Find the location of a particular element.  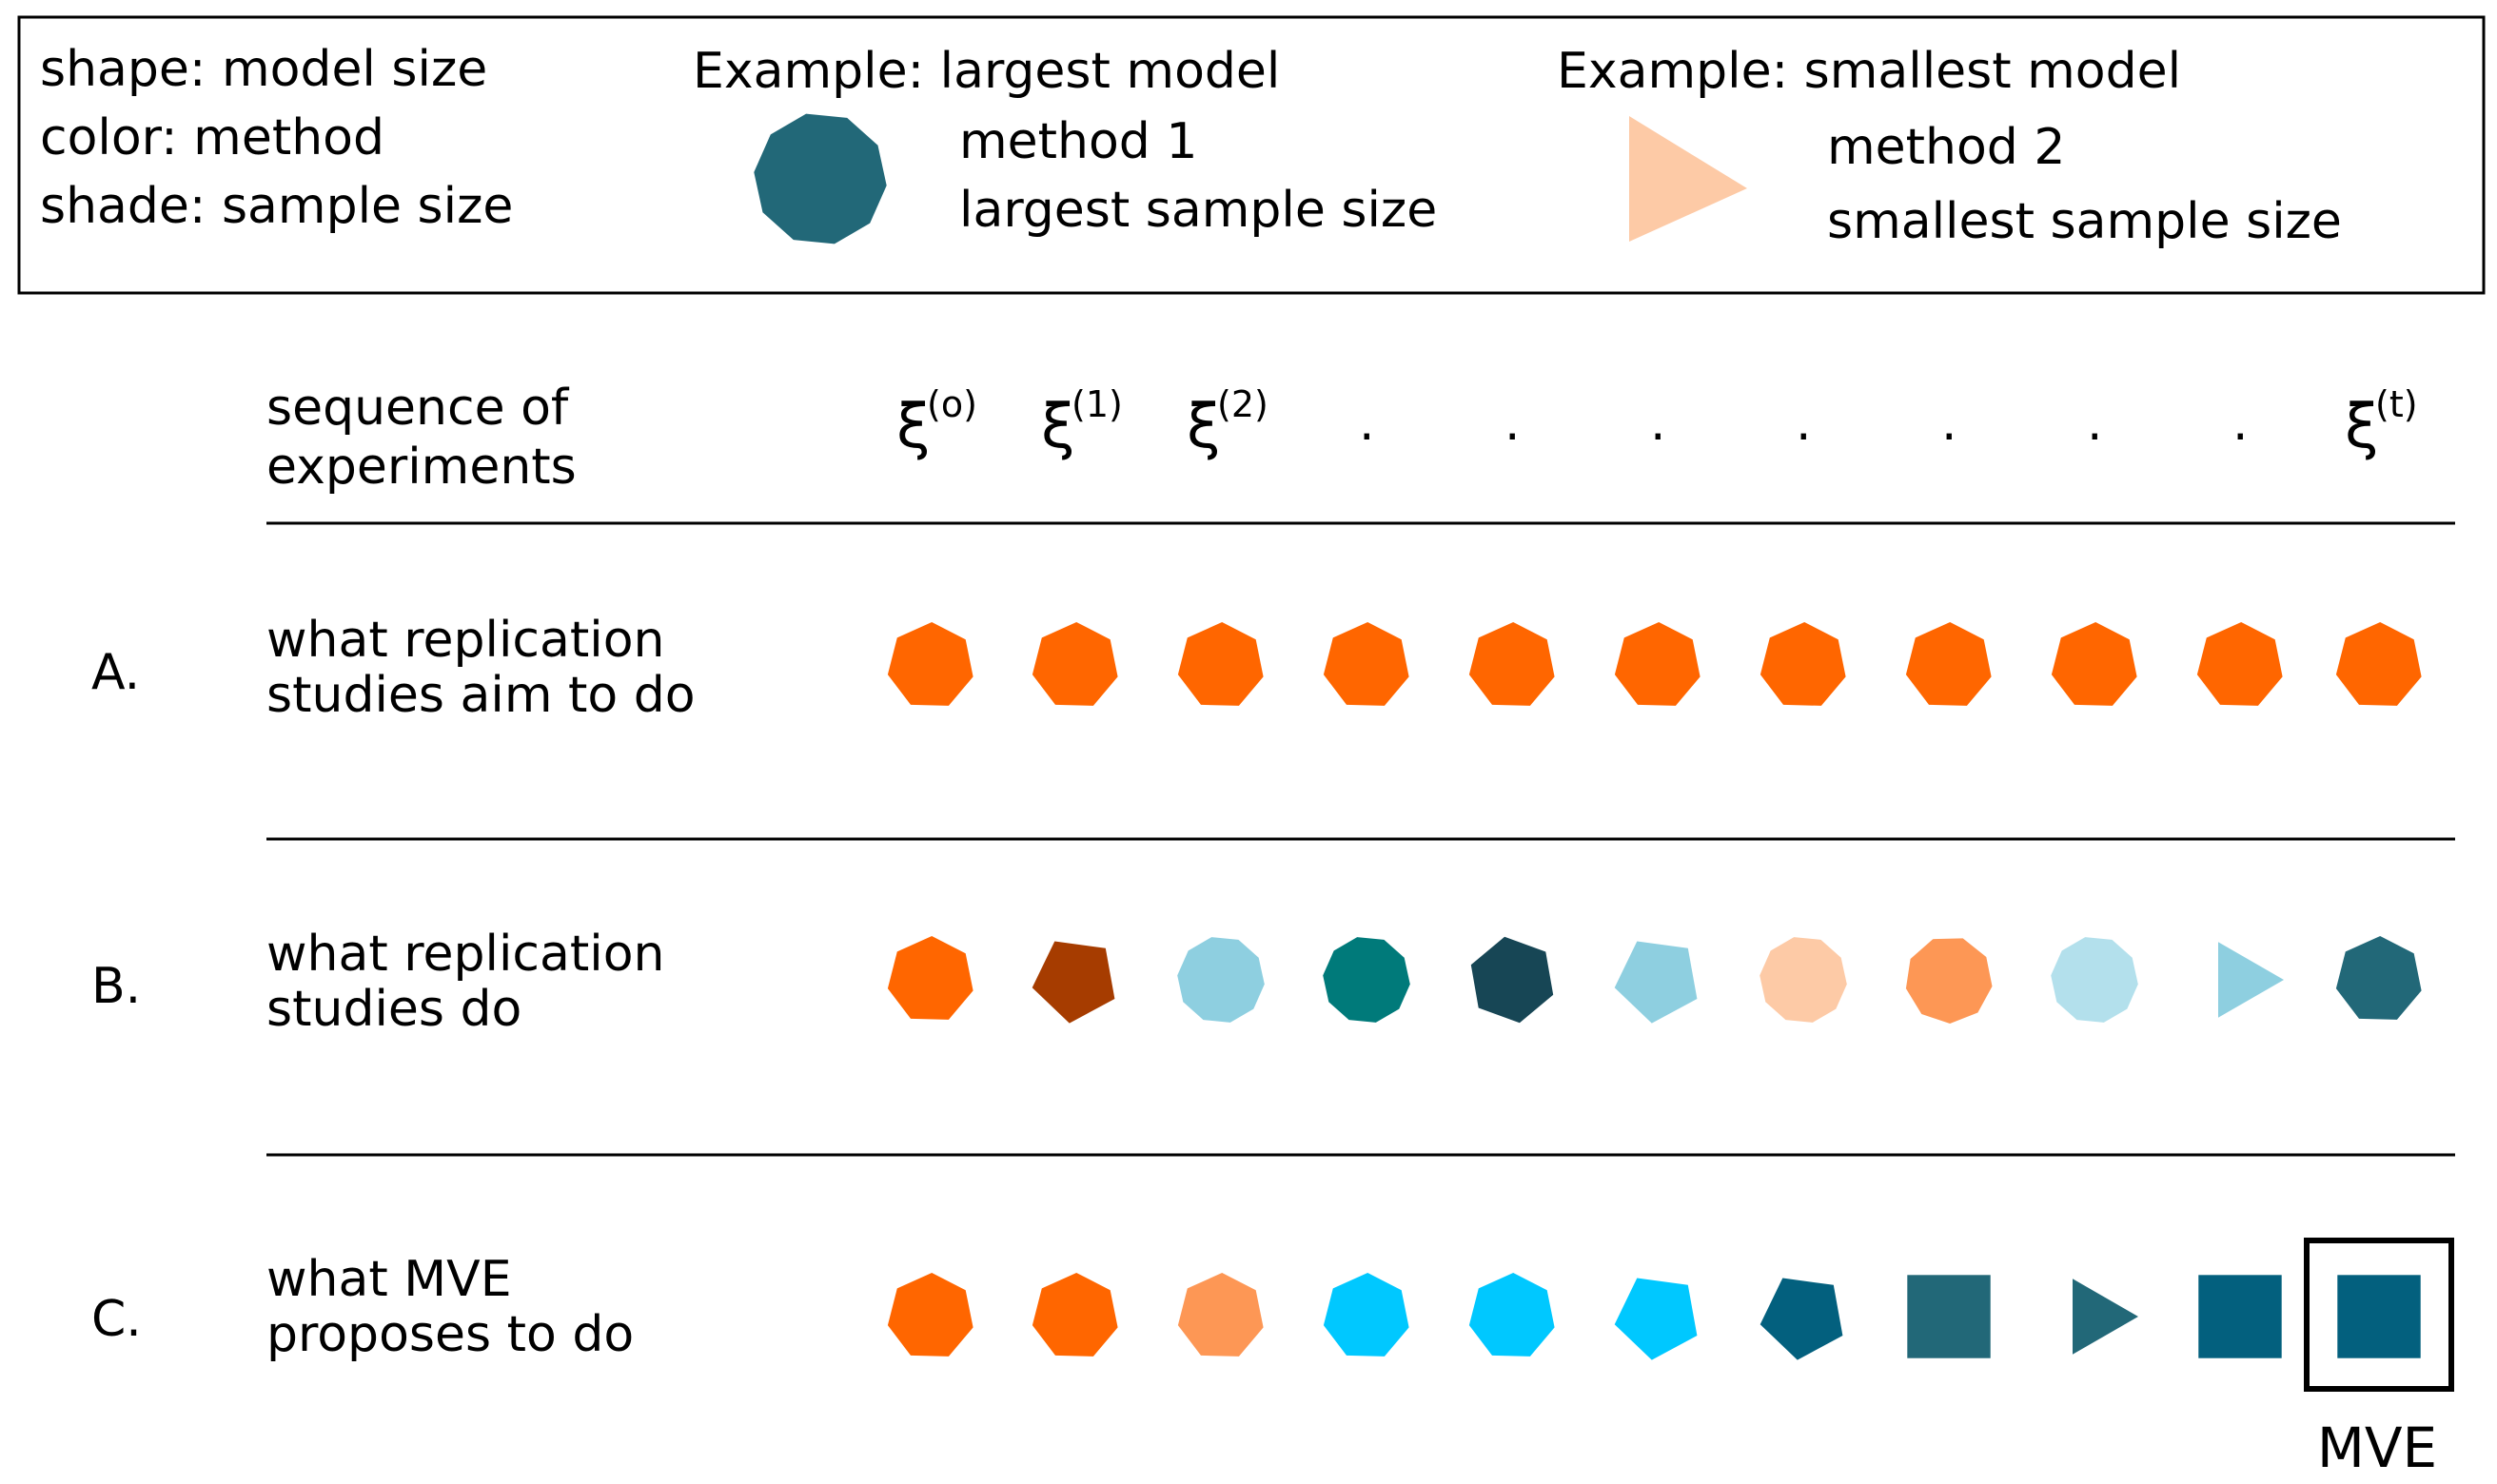

row-c-marker-2-heptagon is located at coordinates (1075, 1315).